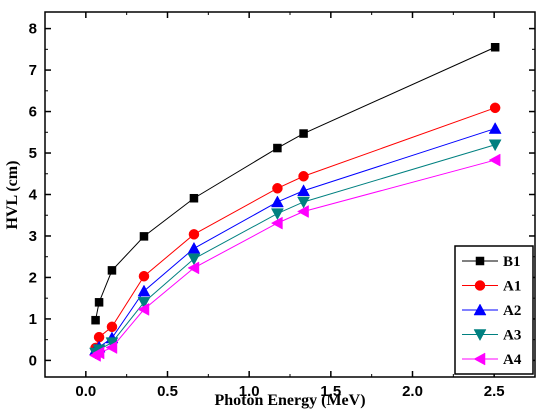 The height and width of the screenshot is (416, 550). Describe the element at coordinates (33, 360) in the screenshot. I see `y-tick-label: 0` at that location.